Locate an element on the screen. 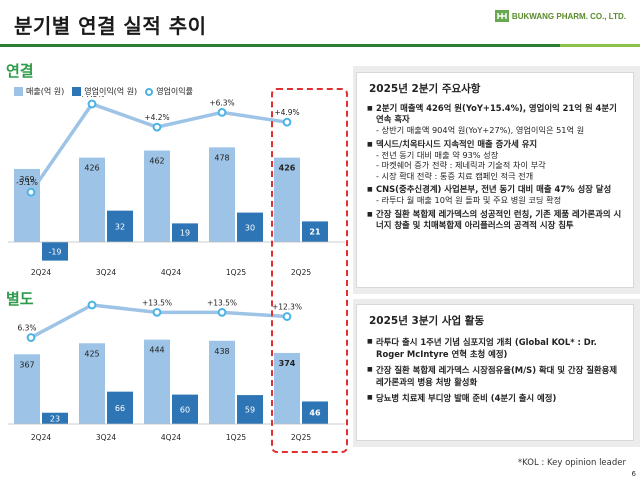 The image size is (640, 482). op-margin-label: -5.1% is located at coordinates (27, 182).